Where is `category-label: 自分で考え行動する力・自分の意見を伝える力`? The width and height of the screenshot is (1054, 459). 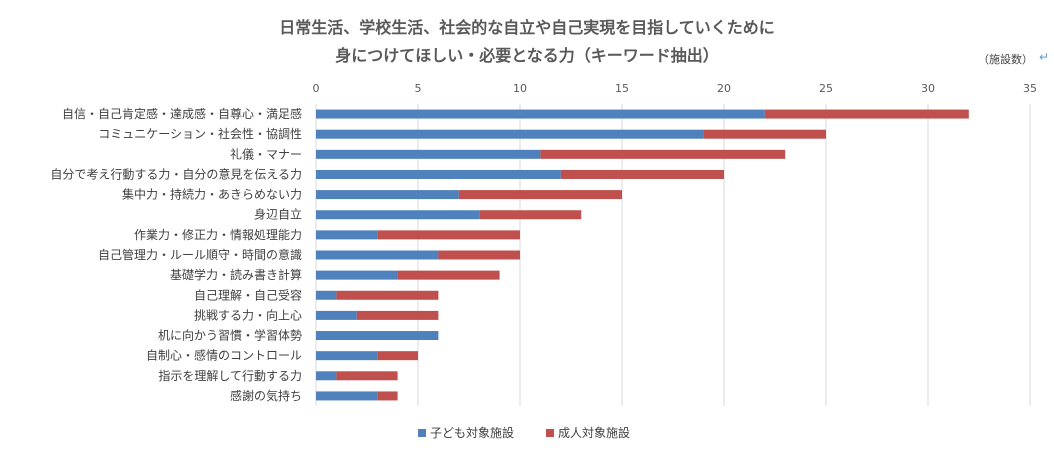
category-label: 自分で考え行動する力・自分の意見を伝える力 is located at coordinates (176, 173).